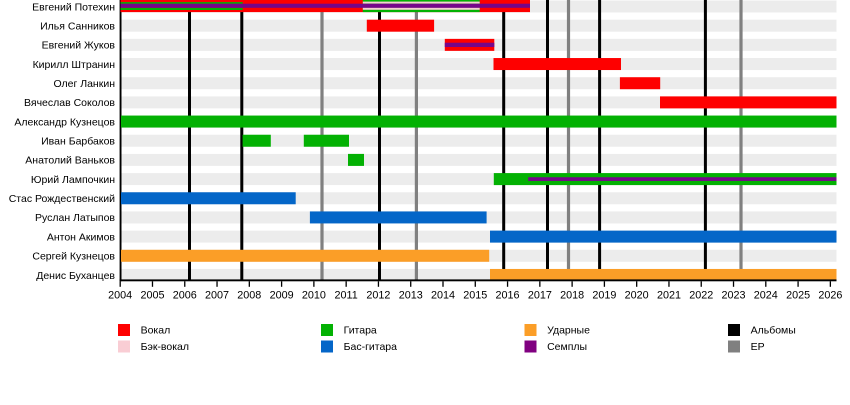  I want to click on svg-text: 2018, so click(572, 295).